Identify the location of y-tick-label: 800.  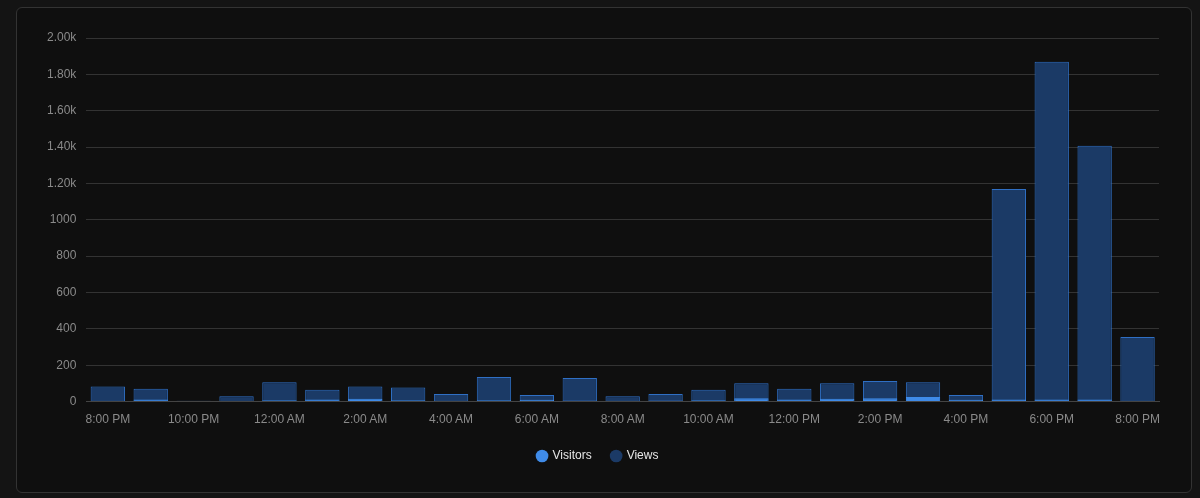
(66, 255).